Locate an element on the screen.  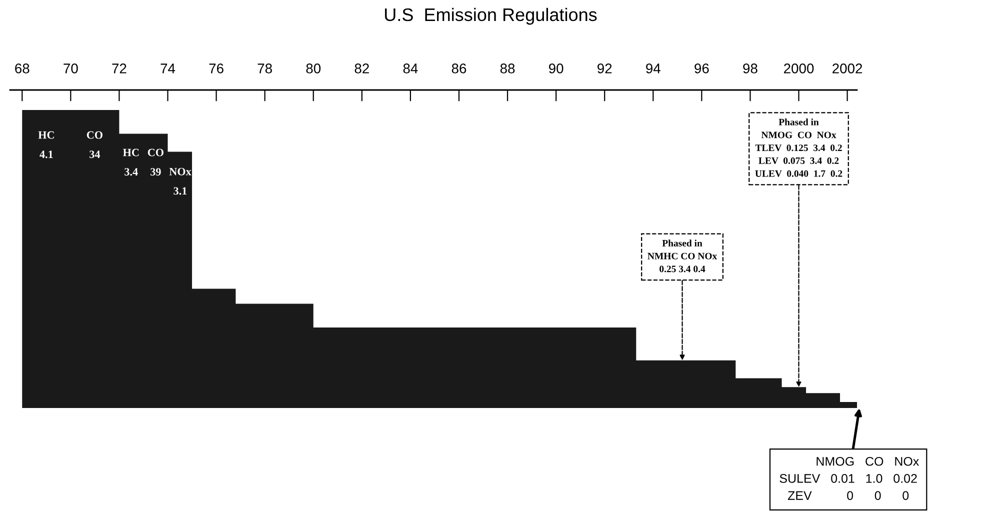
annotation: HC 3.4 is located at coordinates (130, 162).